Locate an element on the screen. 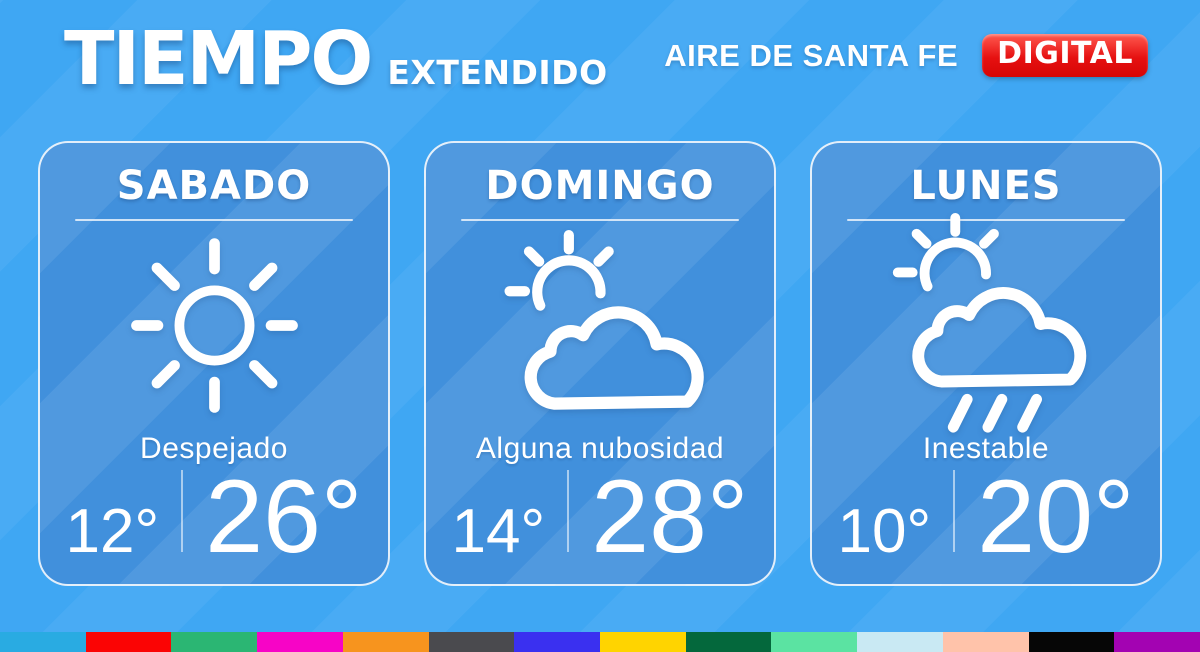 The width and height of the screenshot is (1200, 652). show-logo: TIEMPO EXTENDIDO is located at coordinates (336, 59).